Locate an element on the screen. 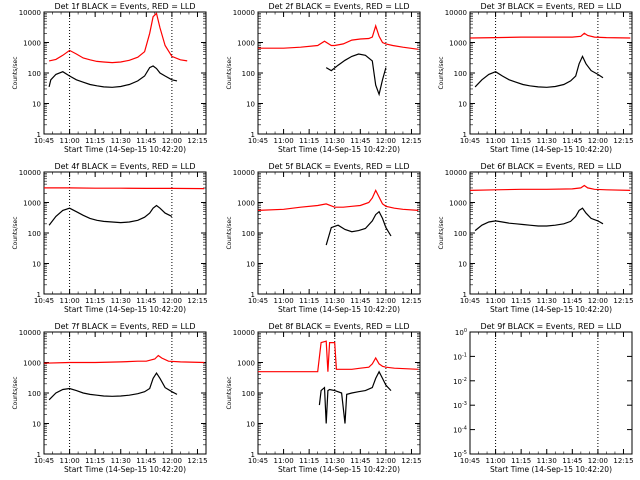 Image resolution: width=640 pixels, height=480 pixels. chart-title: Det 1f BLACK = Events, RED = LLD is located at coordinates (124, 6).